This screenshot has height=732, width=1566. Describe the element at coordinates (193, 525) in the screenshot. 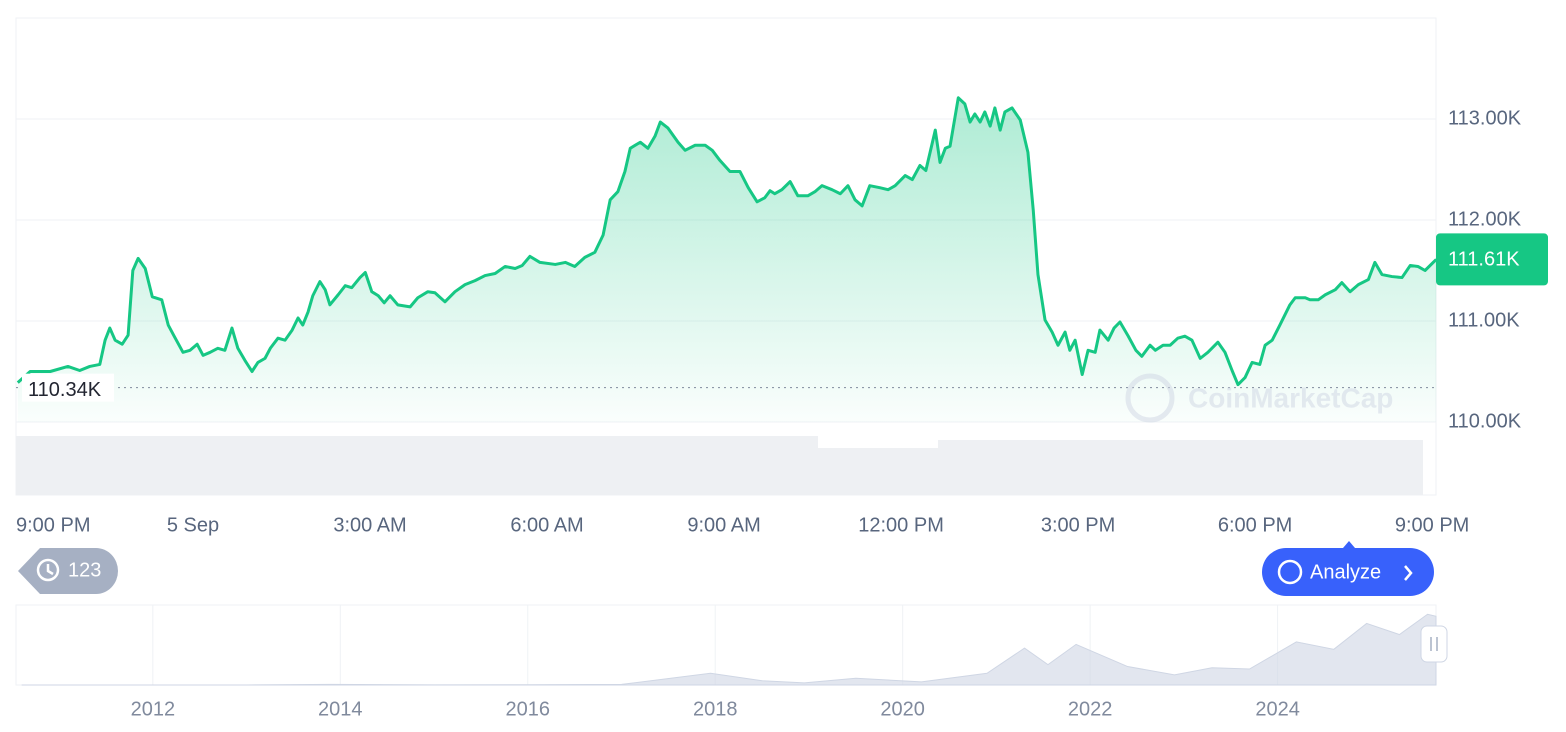

I see `x-tick-label: 5 Sep` at that location.